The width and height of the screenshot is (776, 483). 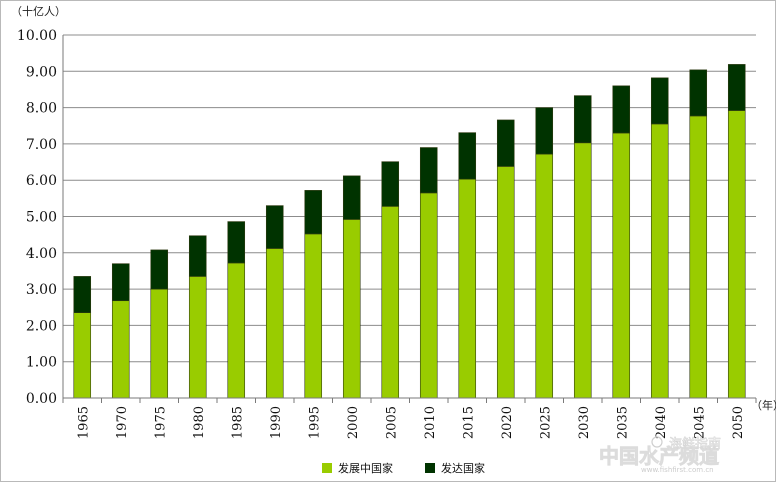 What do you see at coordinates (197, 256) in the screenshot?
I see `bar-developed-1980` at bounding box center [197, 256].